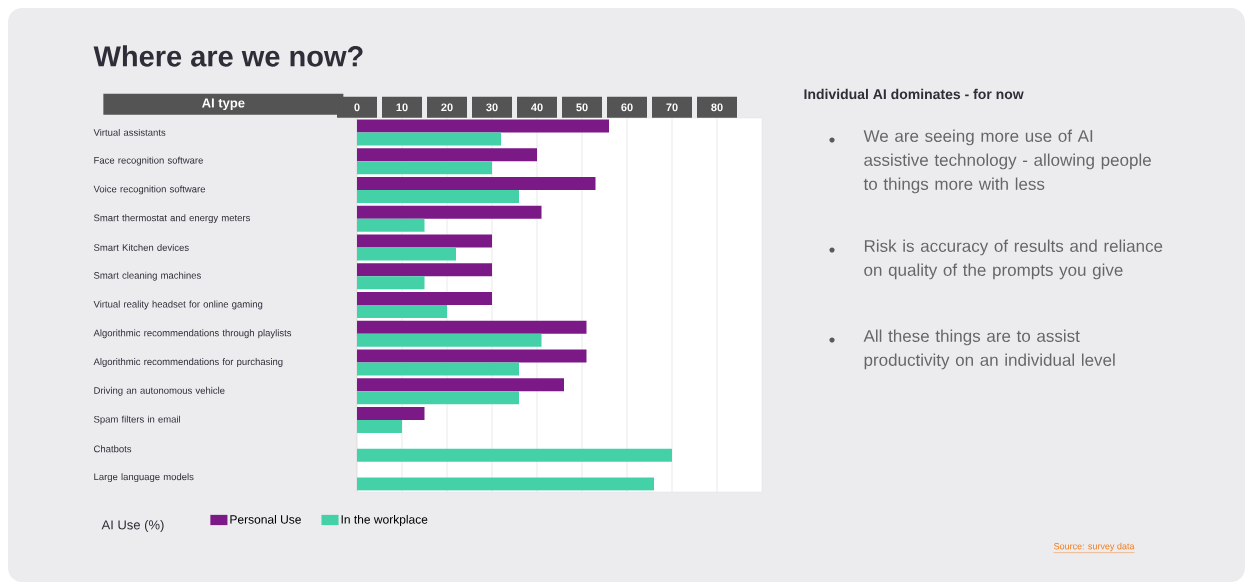 This screenshot has height=588, width=1253. What do you see at coordinates (537, 107) in the screenshot?
I see `x-tick-label: 40` at bounding box center [537, 107].